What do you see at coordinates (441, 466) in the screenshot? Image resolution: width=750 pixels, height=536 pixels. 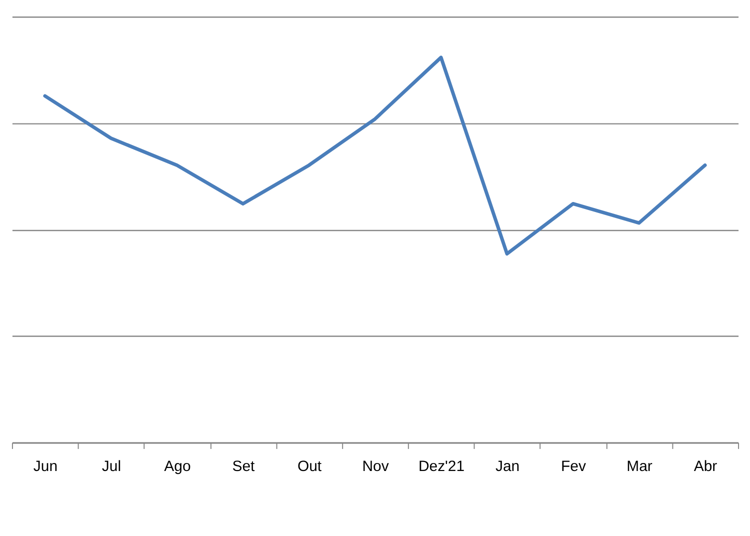 I see `x-tick-label: Dez'21` at bounding box center [441, 466].